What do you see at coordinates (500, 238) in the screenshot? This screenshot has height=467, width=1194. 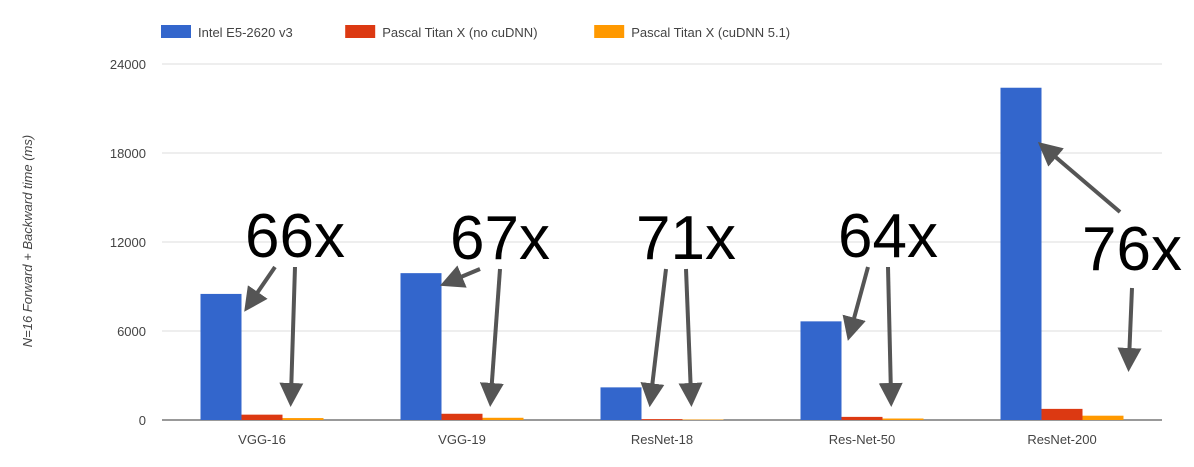 I see `speedup-label: 67x` at bounding box center [500, 238].